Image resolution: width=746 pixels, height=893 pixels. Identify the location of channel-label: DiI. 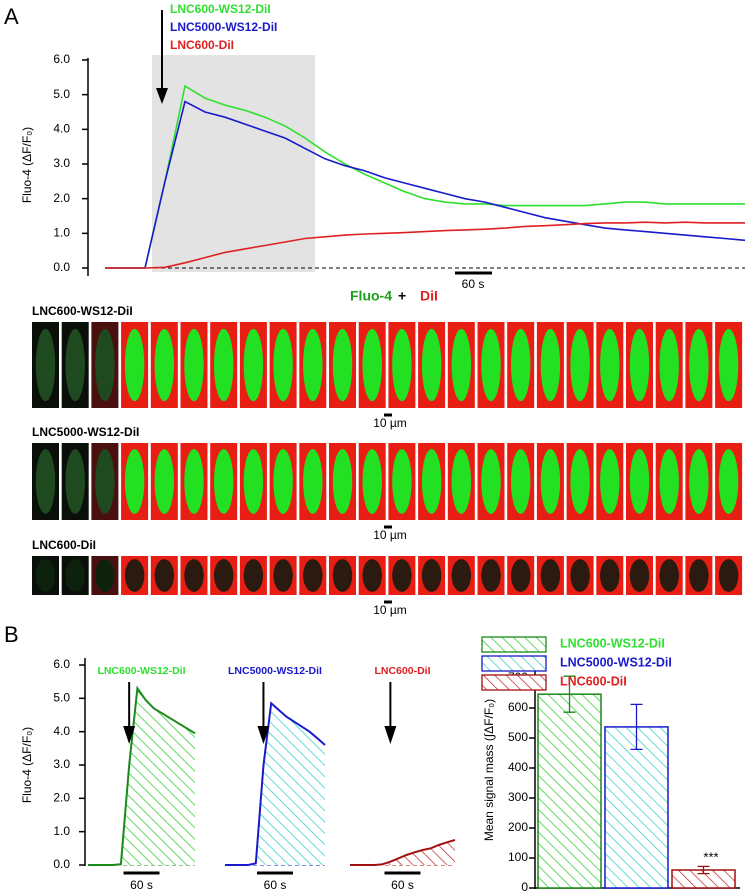
(429, 296).